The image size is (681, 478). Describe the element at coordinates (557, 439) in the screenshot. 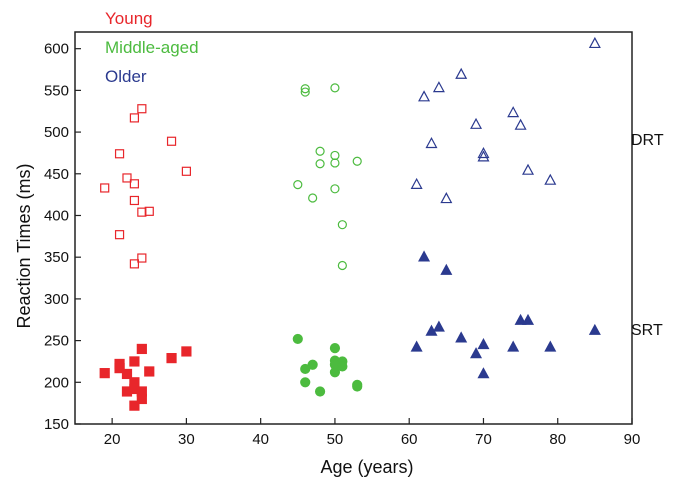

I see `x-tick-label: 80` at that location.